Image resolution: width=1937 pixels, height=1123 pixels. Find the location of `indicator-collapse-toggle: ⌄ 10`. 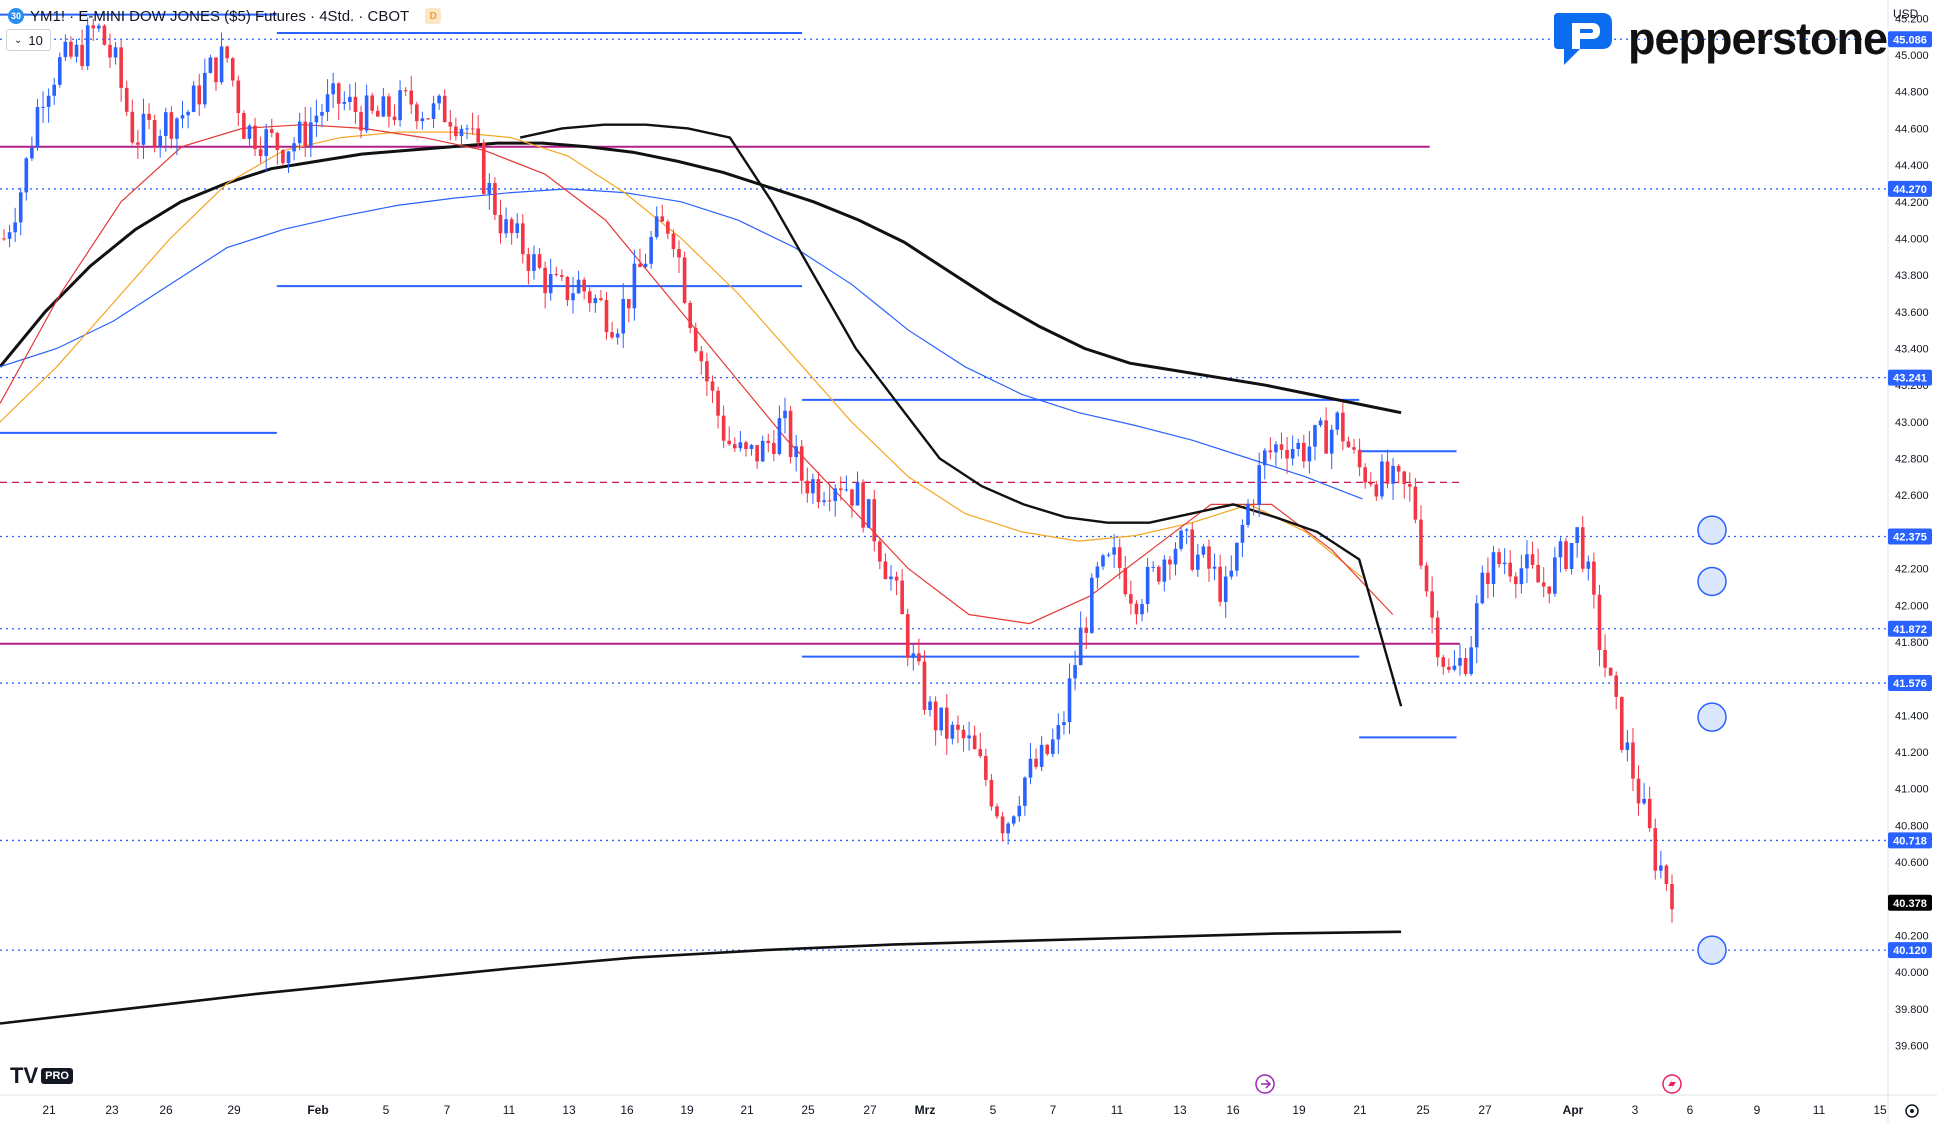

indicator-collapse-toggle: ⌄ 10 is located at coordinates (28, 40).